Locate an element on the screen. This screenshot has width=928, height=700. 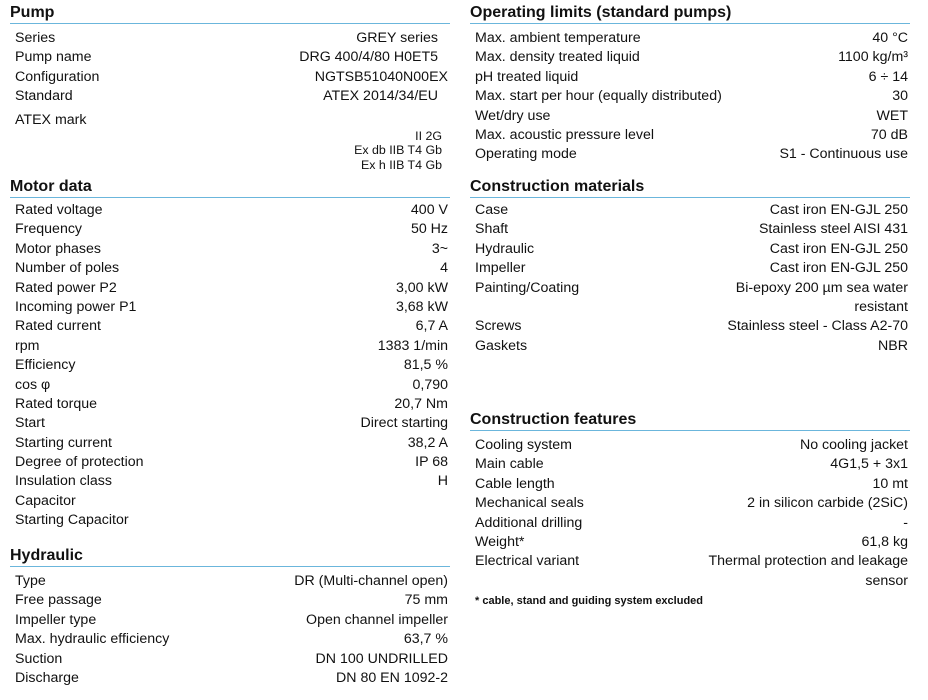
row-value: 1383 1/min is located at coordinates (412, 345).